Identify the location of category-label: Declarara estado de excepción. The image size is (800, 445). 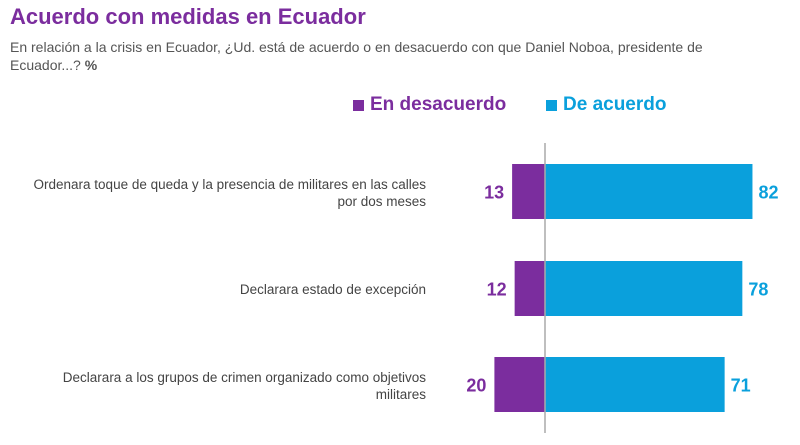
(332, 289).